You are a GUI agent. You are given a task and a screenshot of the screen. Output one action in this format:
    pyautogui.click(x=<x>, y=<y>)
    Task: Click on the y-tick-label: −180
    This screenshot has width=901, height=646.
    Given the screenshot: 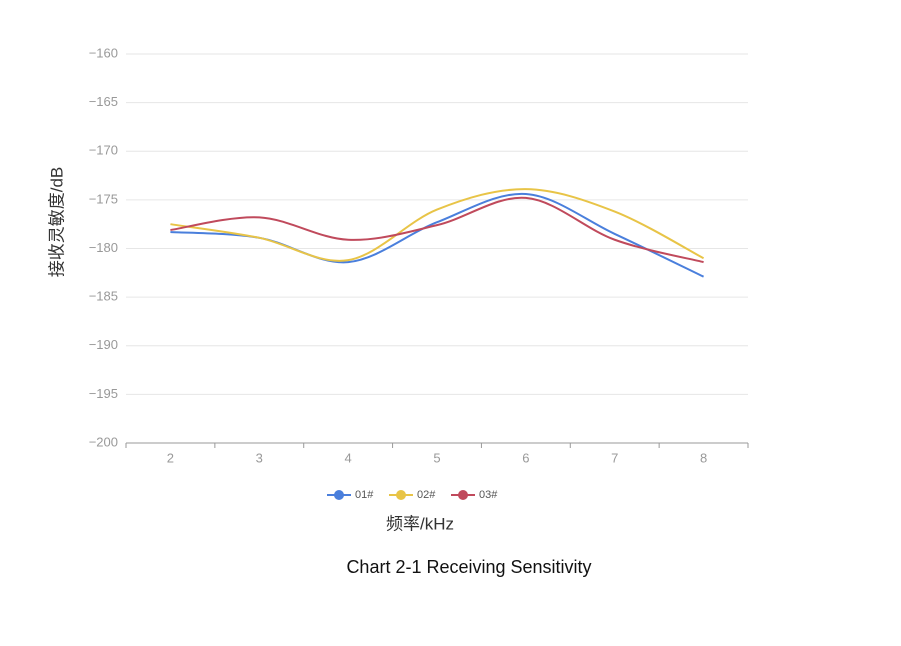 What is the action you would take?
    pyautogui.click(x=103, y=247)
    